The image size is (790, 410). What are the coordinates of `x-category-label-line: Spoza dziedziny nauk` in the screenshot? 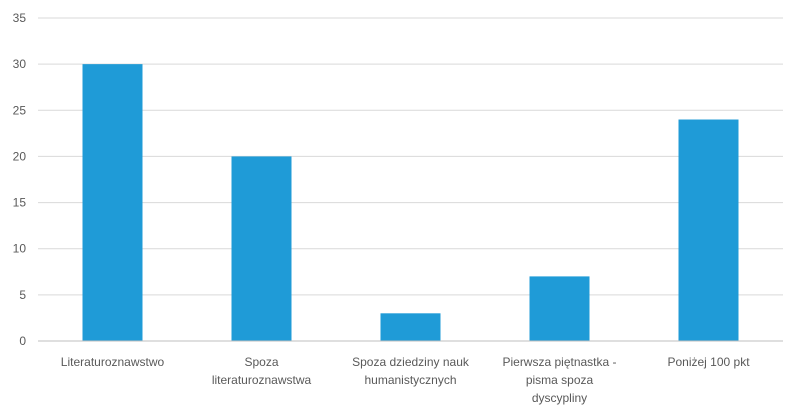 It's located at (411, 362).